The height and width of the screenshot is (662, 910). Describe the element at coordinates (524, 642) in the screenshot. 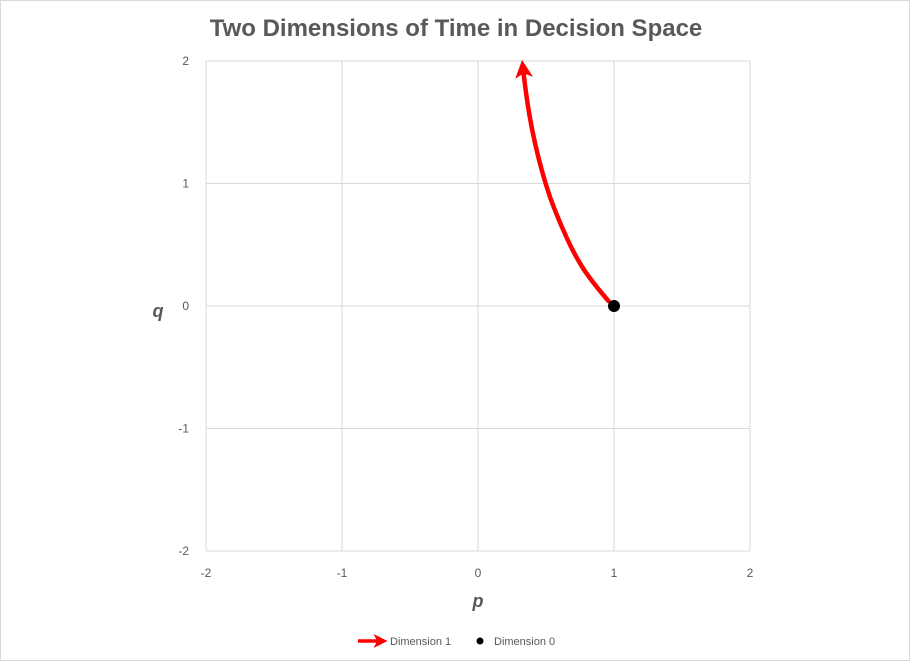

I see `legend-label-dimension-0: Dimension 0` at that location.